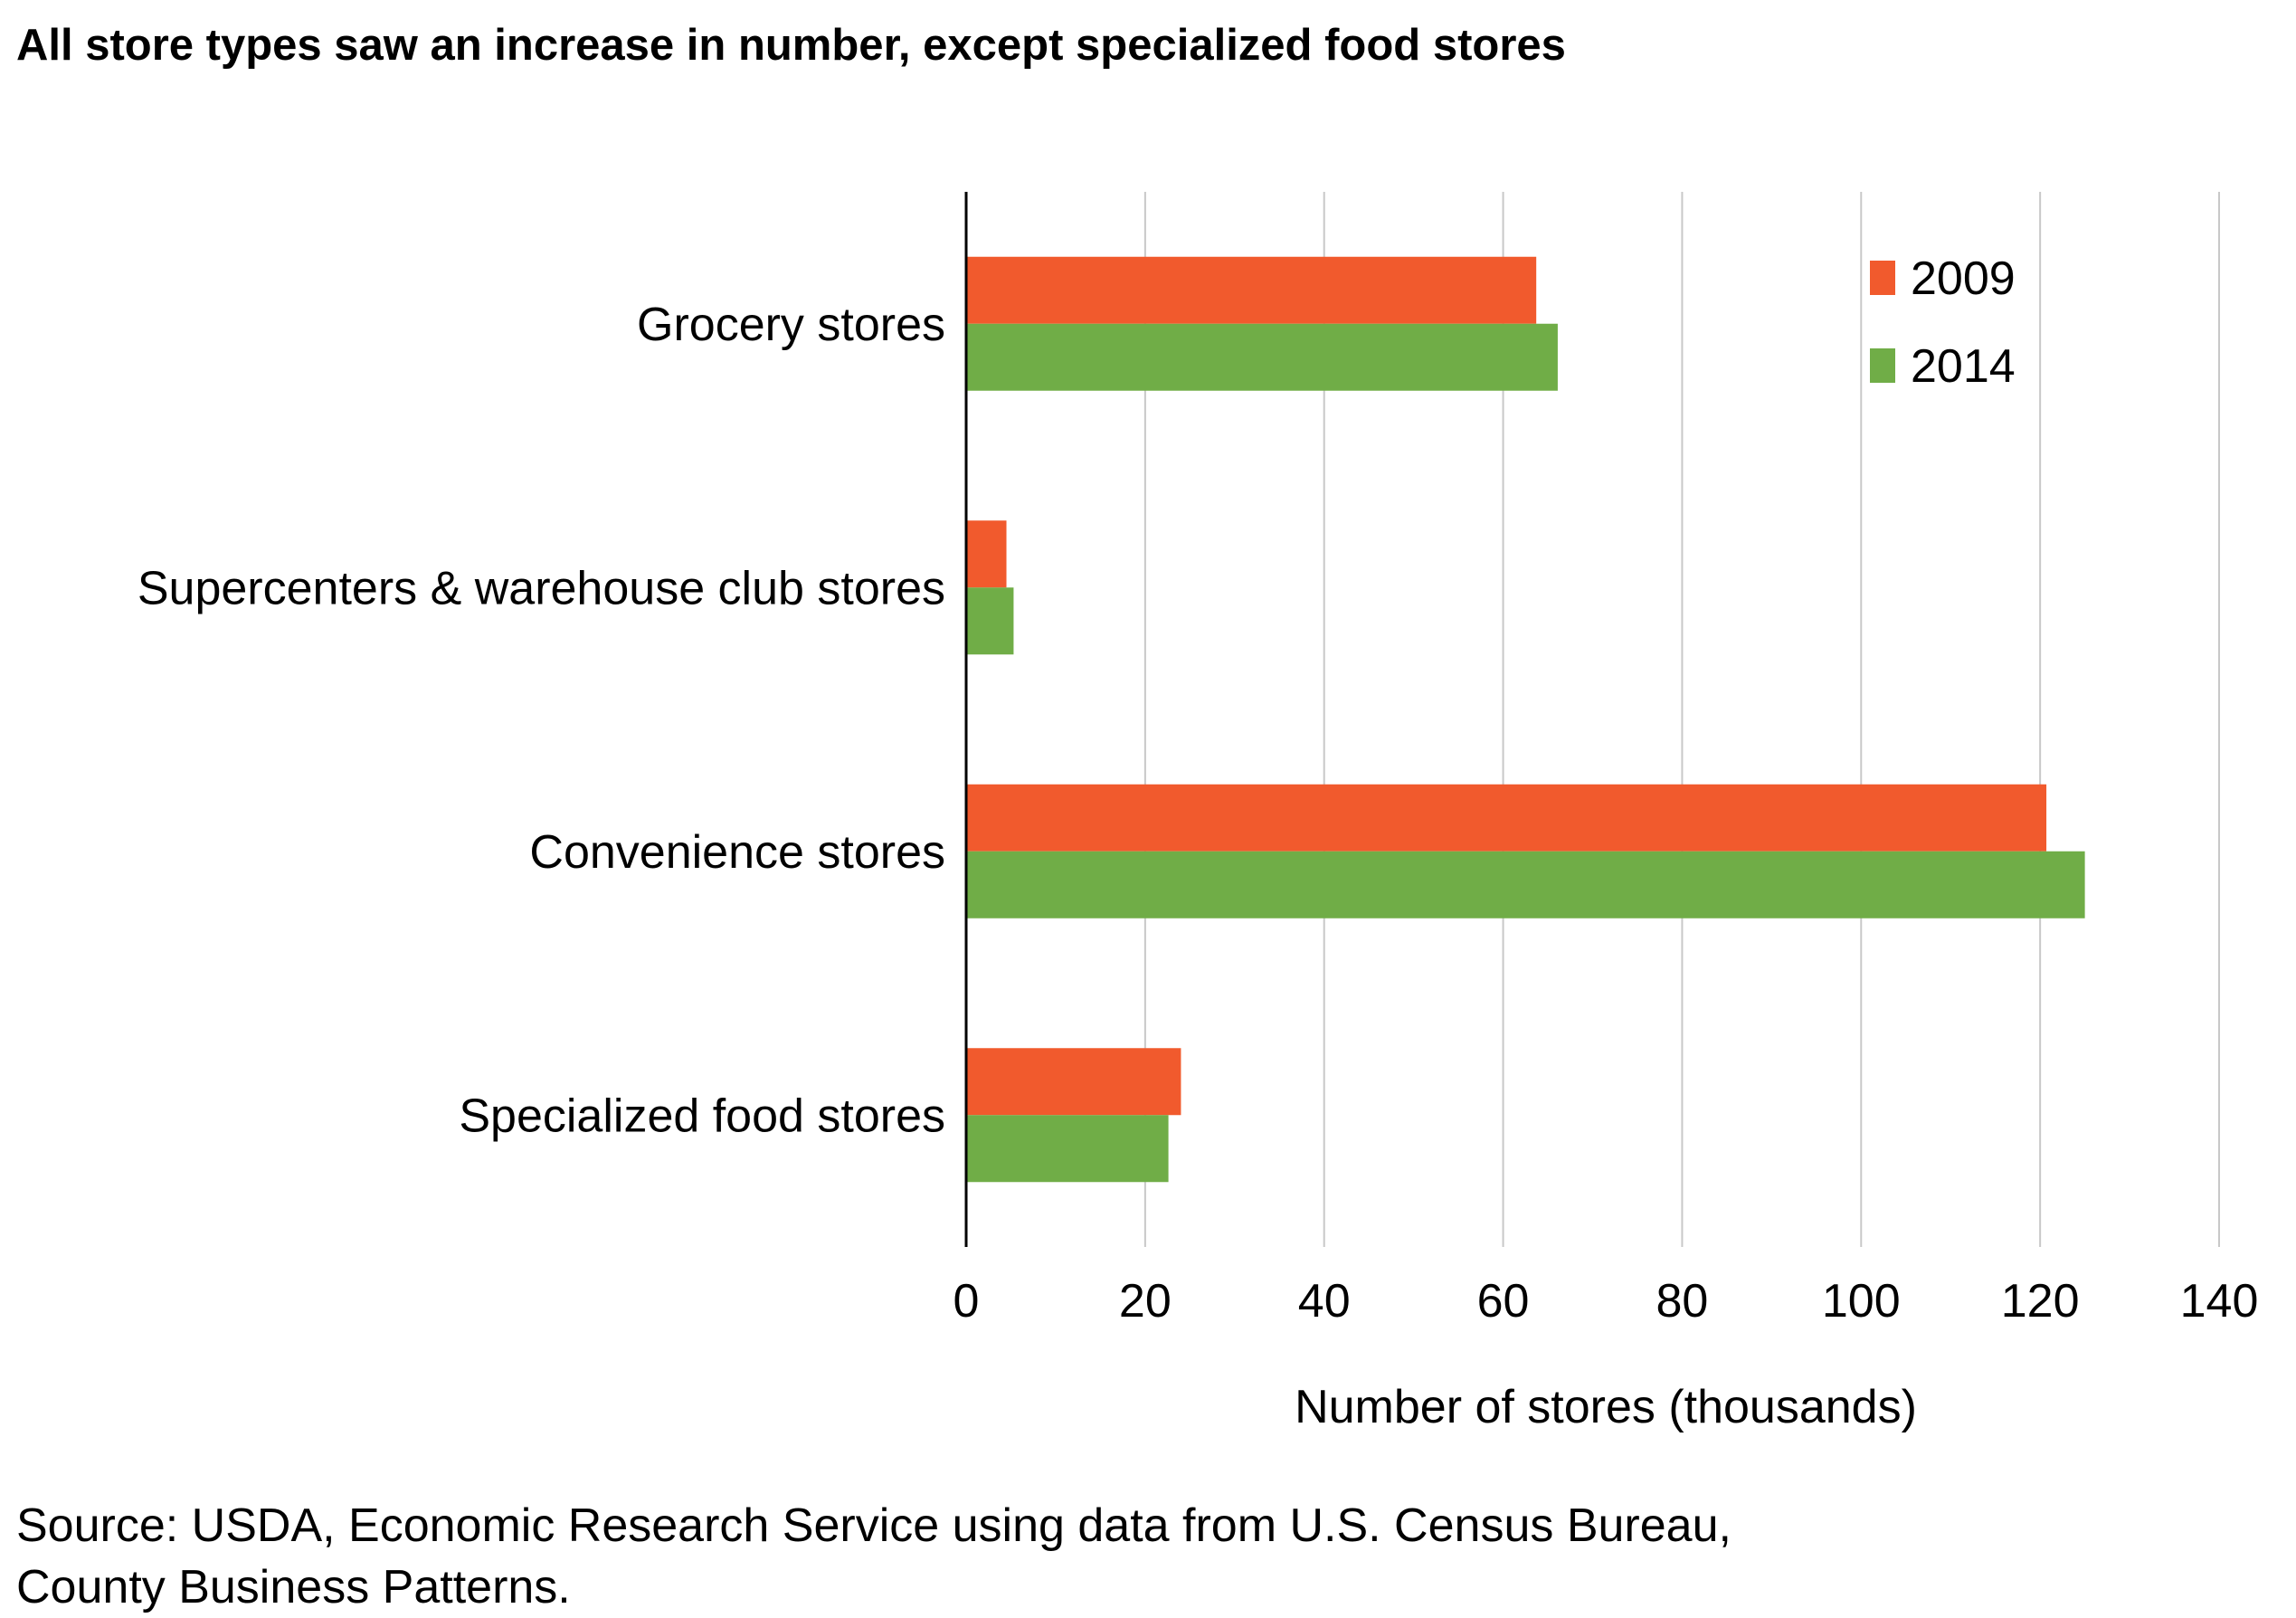 The height and width of the screenshot is (1618, 2296). Describe the element at coordinates (1606, 1302) in the screenshot. I see `x-tick-labels: 0 20 40 60 80 100 120 140` at that location.